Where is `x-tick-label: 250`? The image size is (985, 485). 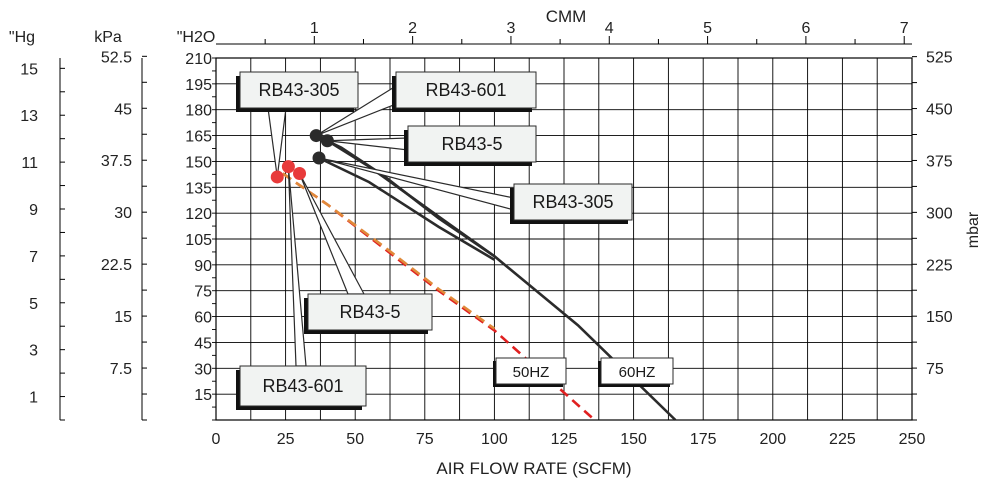 x-tick-label: 250 is located at coordinates (912, 439).